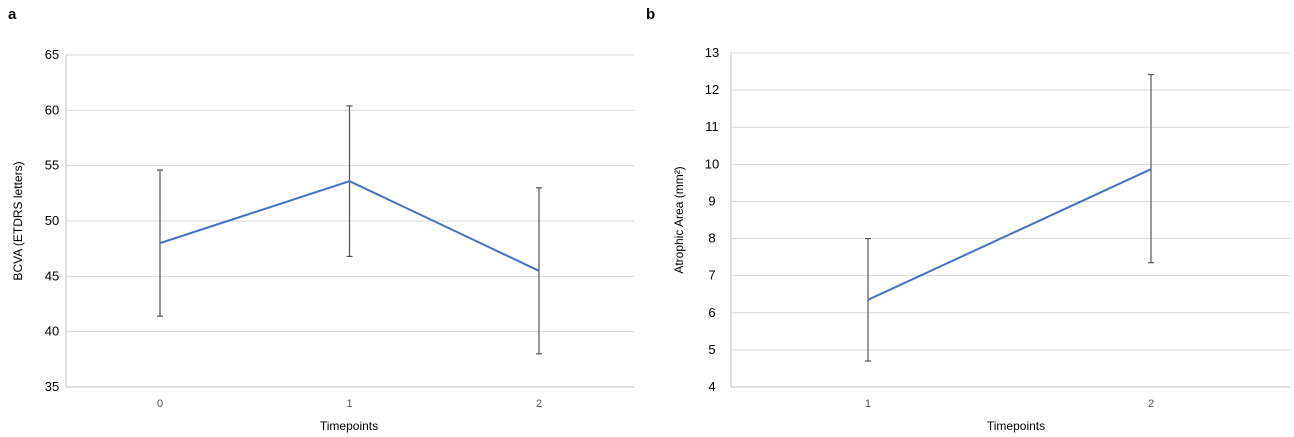  What do you see at coordinates (712, 89) in the screenshot?
I see `y-tick-label: 12` at bounding box center [712, 89].